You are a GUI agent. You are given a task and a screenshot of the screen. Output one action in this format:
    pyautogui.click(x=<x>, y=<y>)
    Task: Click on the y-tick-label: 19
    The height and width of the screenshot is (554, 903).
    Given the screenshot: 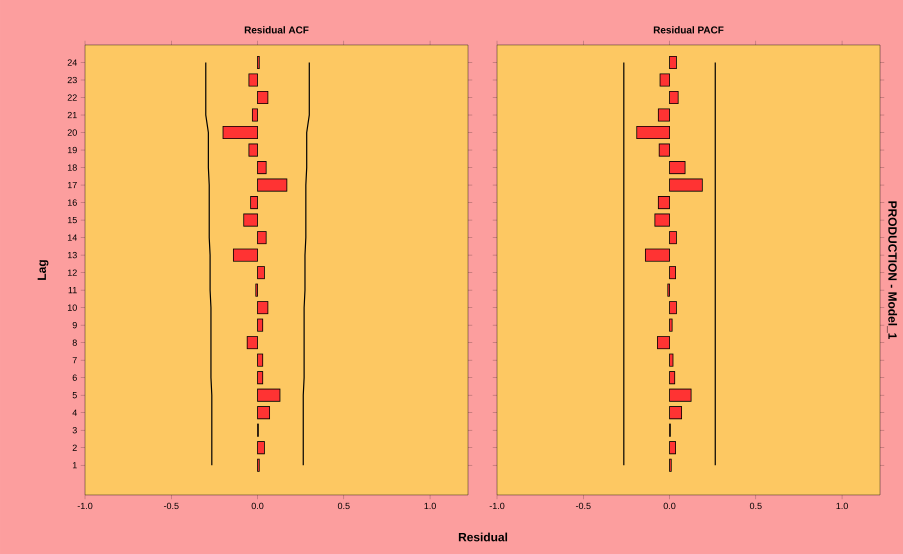 What is the action you would take?
    pyautogui.click(x=72, y=150)
    